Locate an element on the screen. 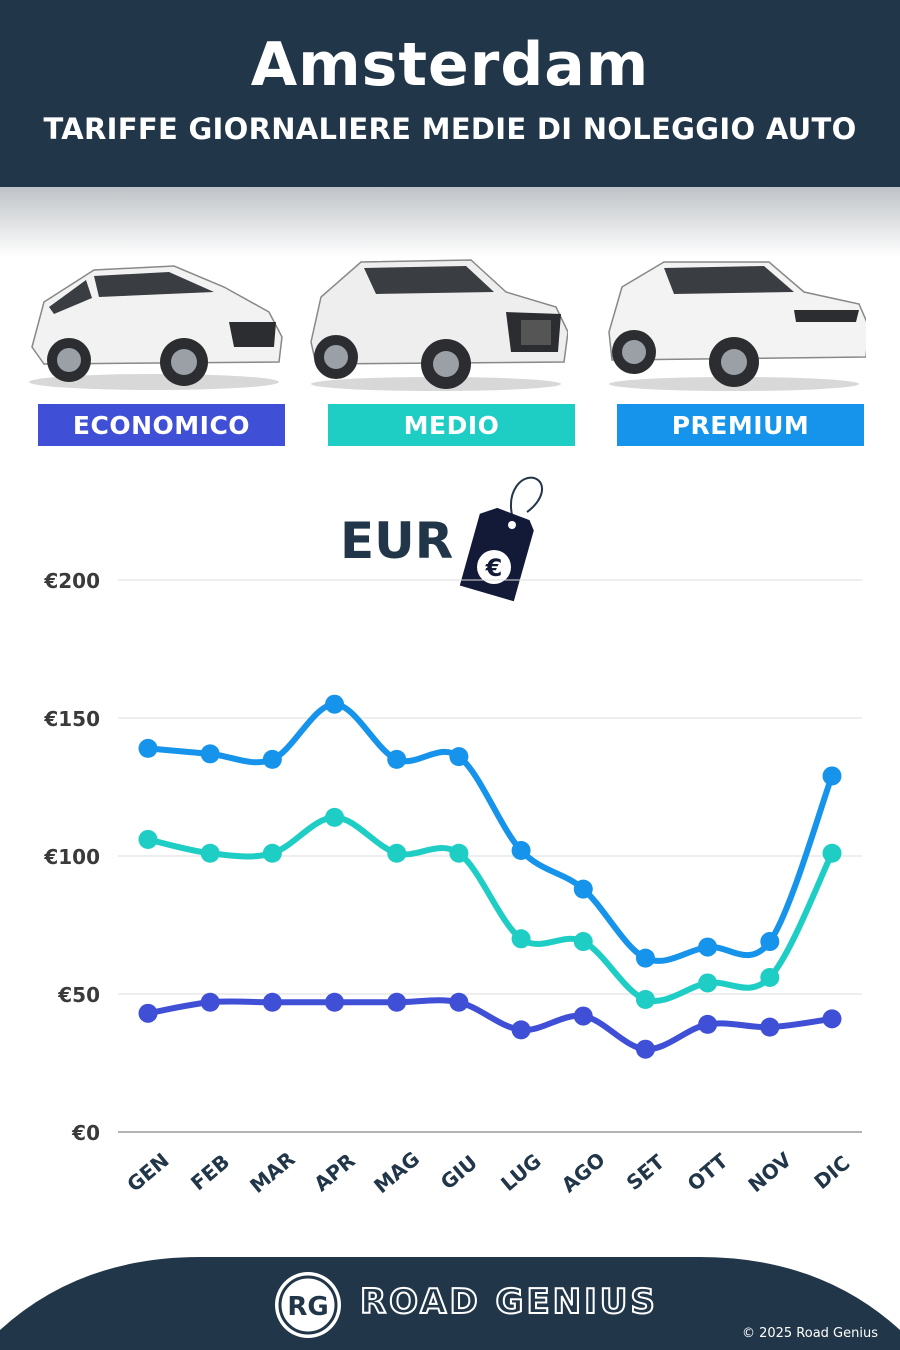 This screenshot has height=1350, width=900. x-tick-label: FEB is located at coordinates (210, 1172).